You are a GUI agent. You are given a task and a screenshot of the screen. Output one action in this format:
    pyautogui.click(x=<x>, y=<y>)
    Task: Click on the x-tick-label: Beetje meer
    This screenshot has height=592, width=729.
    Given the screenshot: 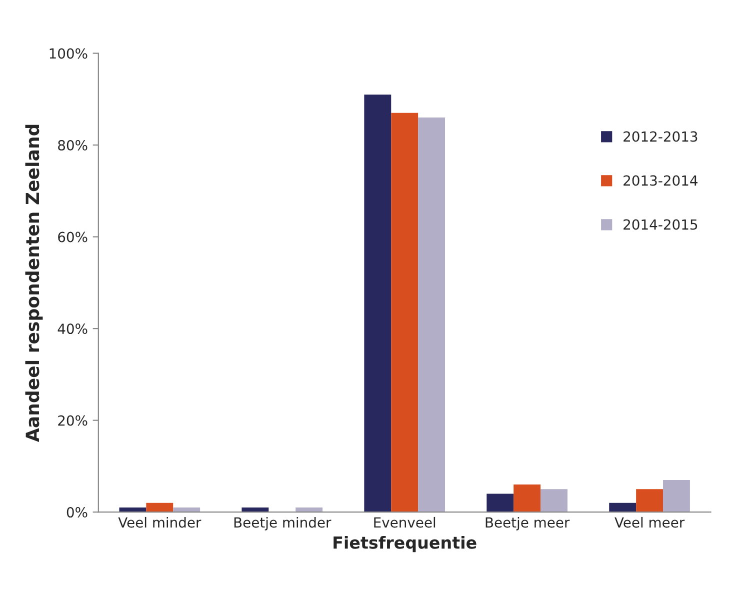 What is the action you would take?
    pyautogui.click(x=528, y=523)
    